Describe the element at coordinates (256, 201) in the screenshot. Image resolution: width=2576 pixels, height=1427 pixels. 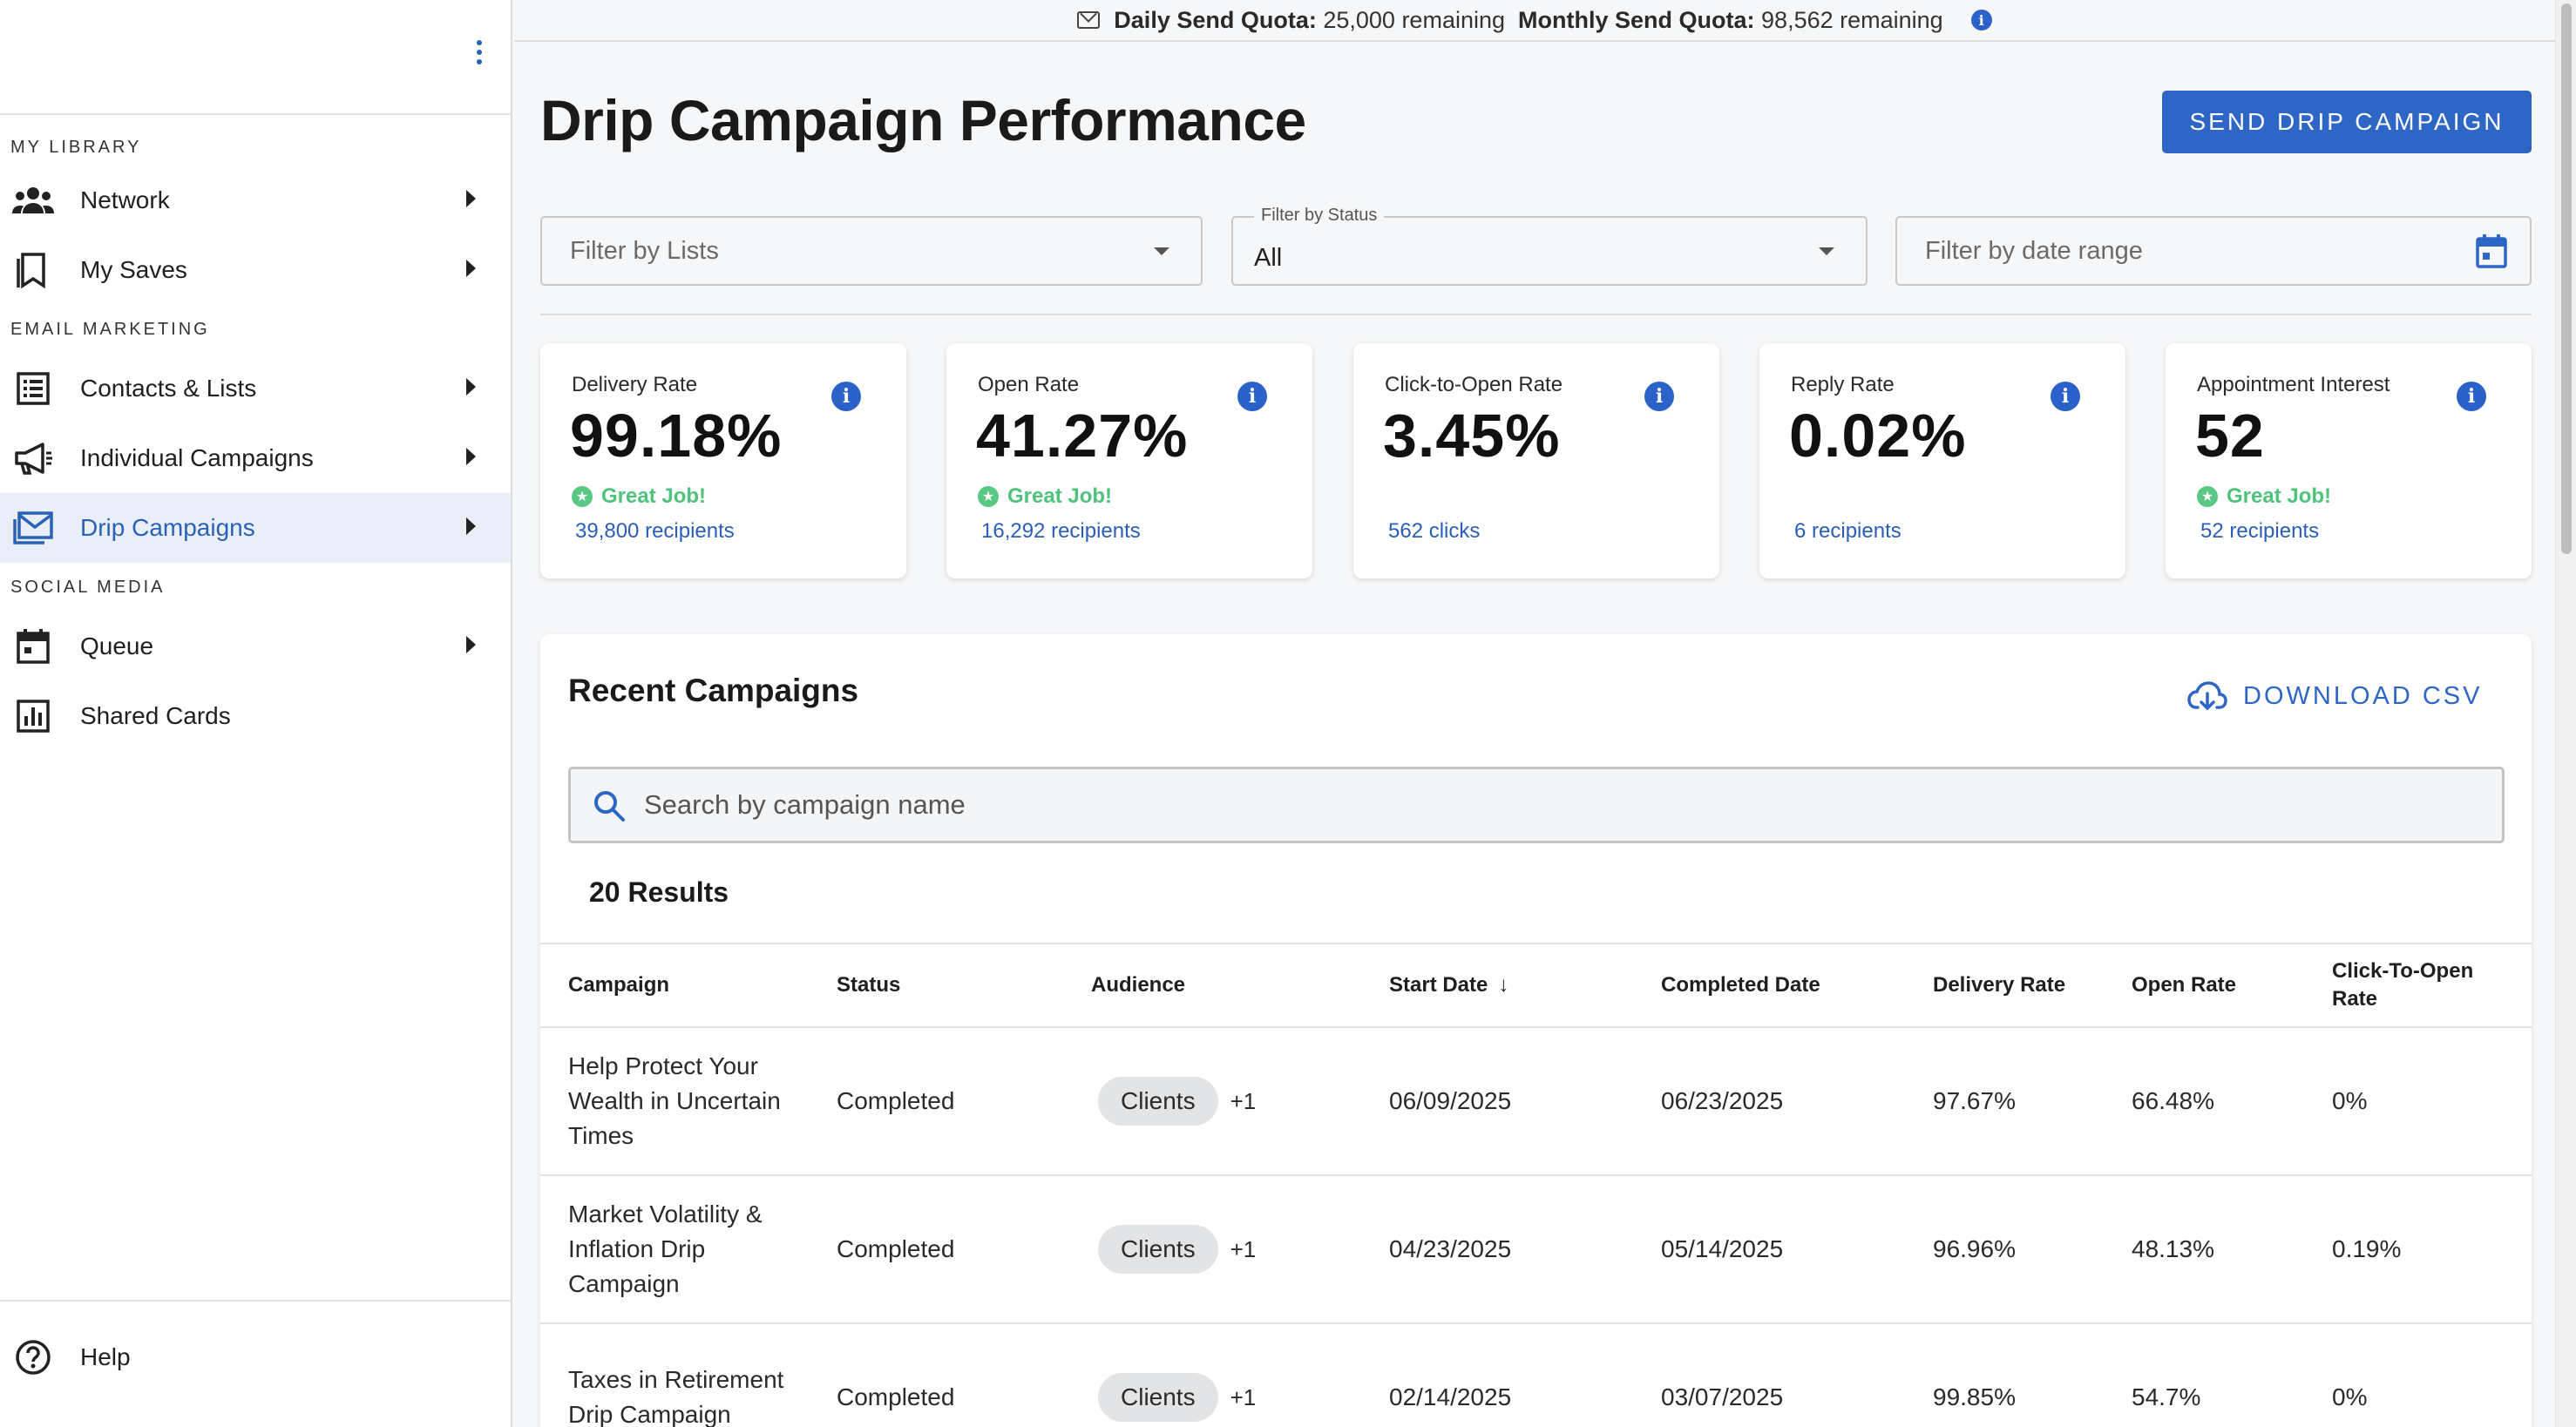
I see `sidebar-item-network: Network` at that location.